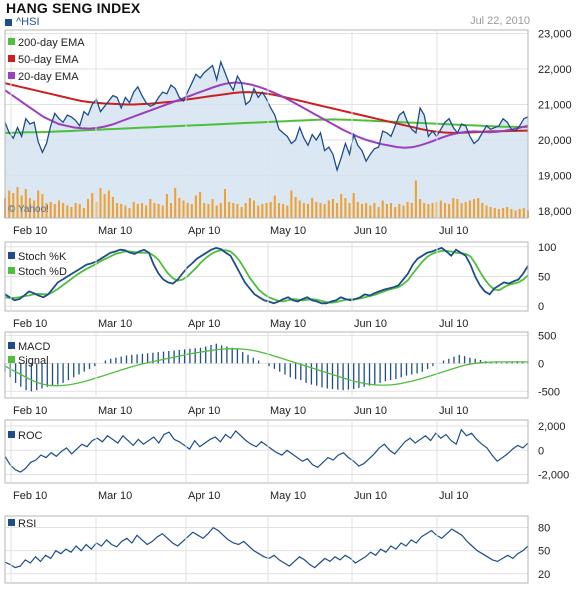 This screenshot has height=596, width=584. I want to click on roc-y-tick-label: 2,000, so click(552, 427).